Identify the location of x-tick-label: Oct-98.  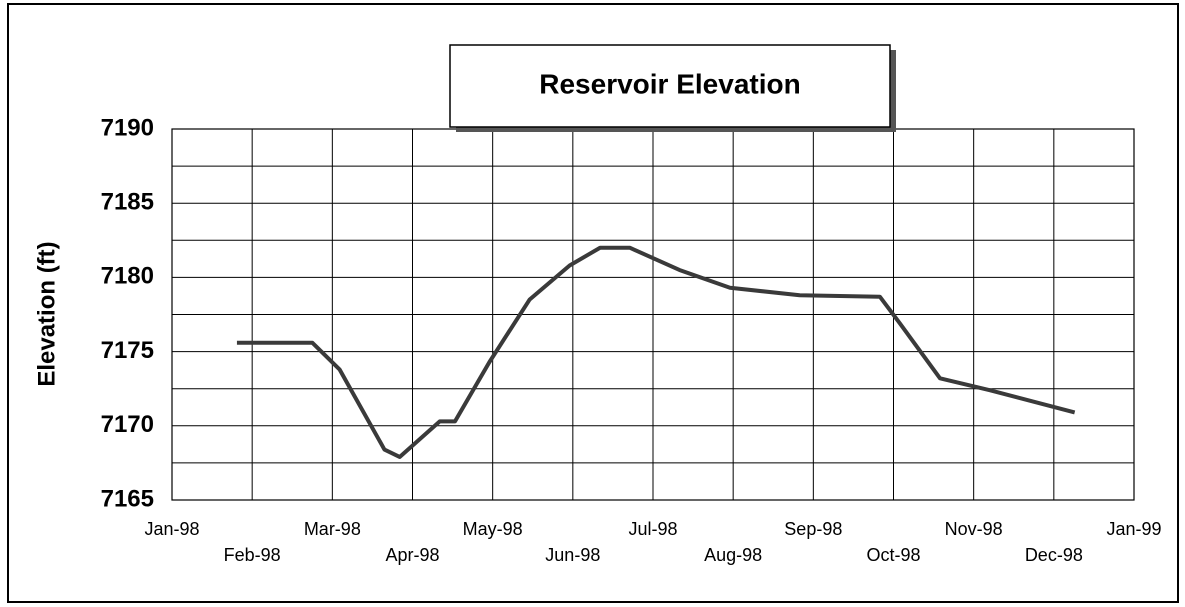
(893, 555).